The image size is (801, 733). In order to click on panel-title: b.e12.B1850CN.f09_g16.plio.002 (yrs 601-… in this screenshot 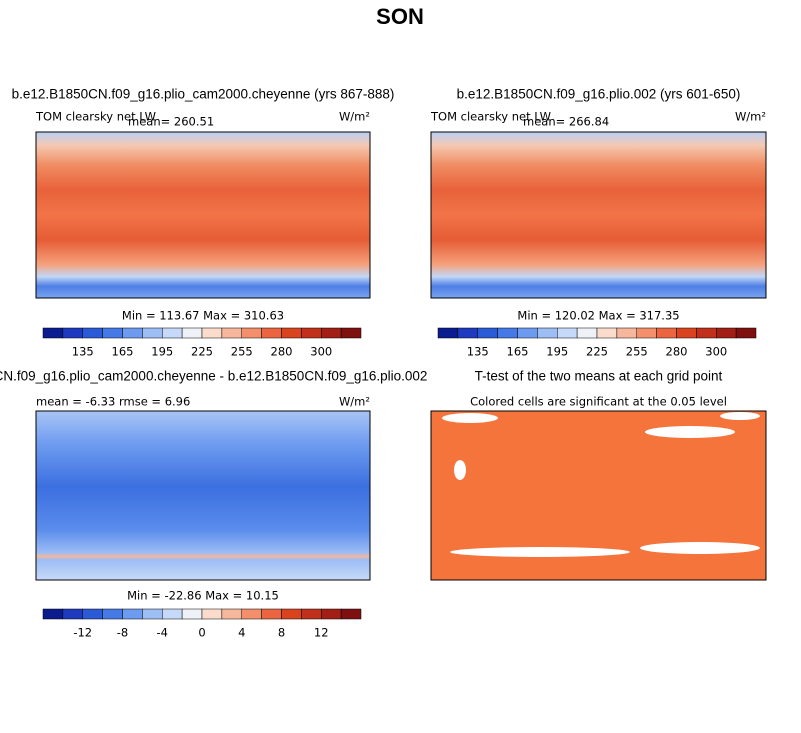, I will do `click(599, 94)`.